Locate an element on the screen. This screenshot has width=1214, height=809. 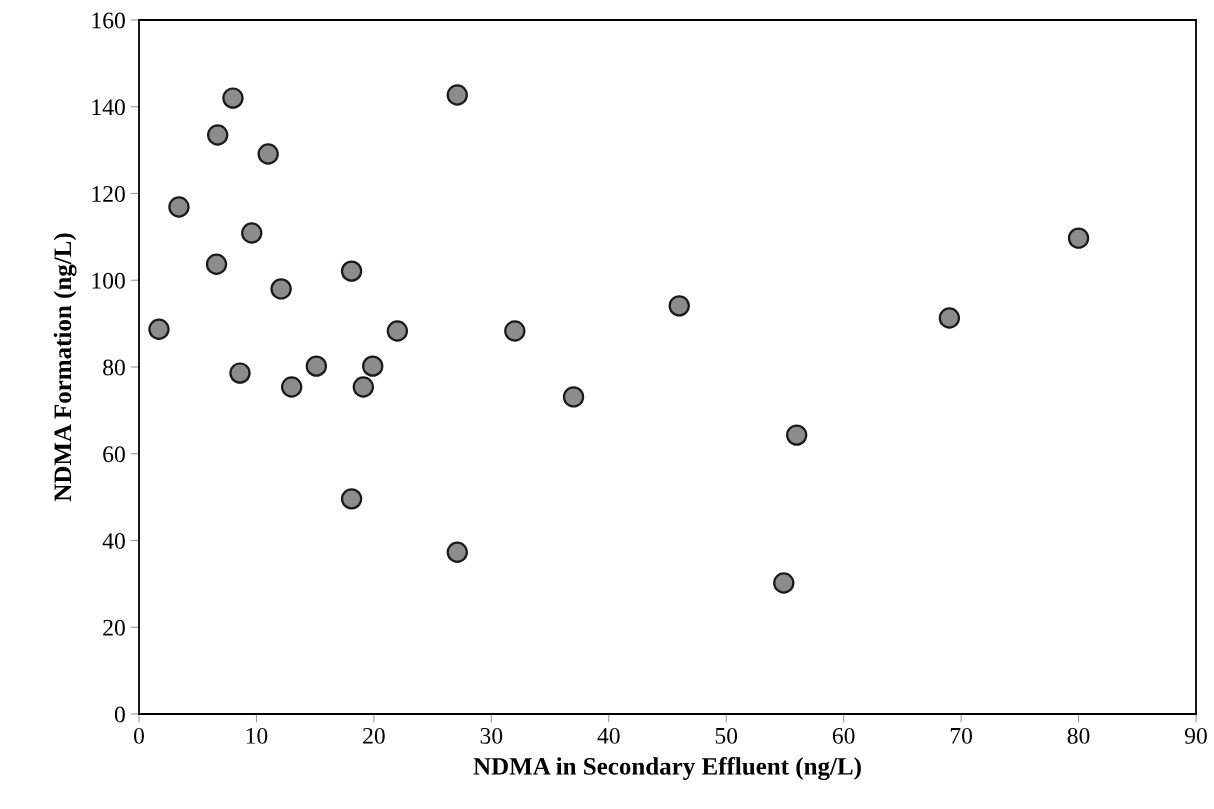
x-tick-label: 30 is located at coordinates (491, 735).